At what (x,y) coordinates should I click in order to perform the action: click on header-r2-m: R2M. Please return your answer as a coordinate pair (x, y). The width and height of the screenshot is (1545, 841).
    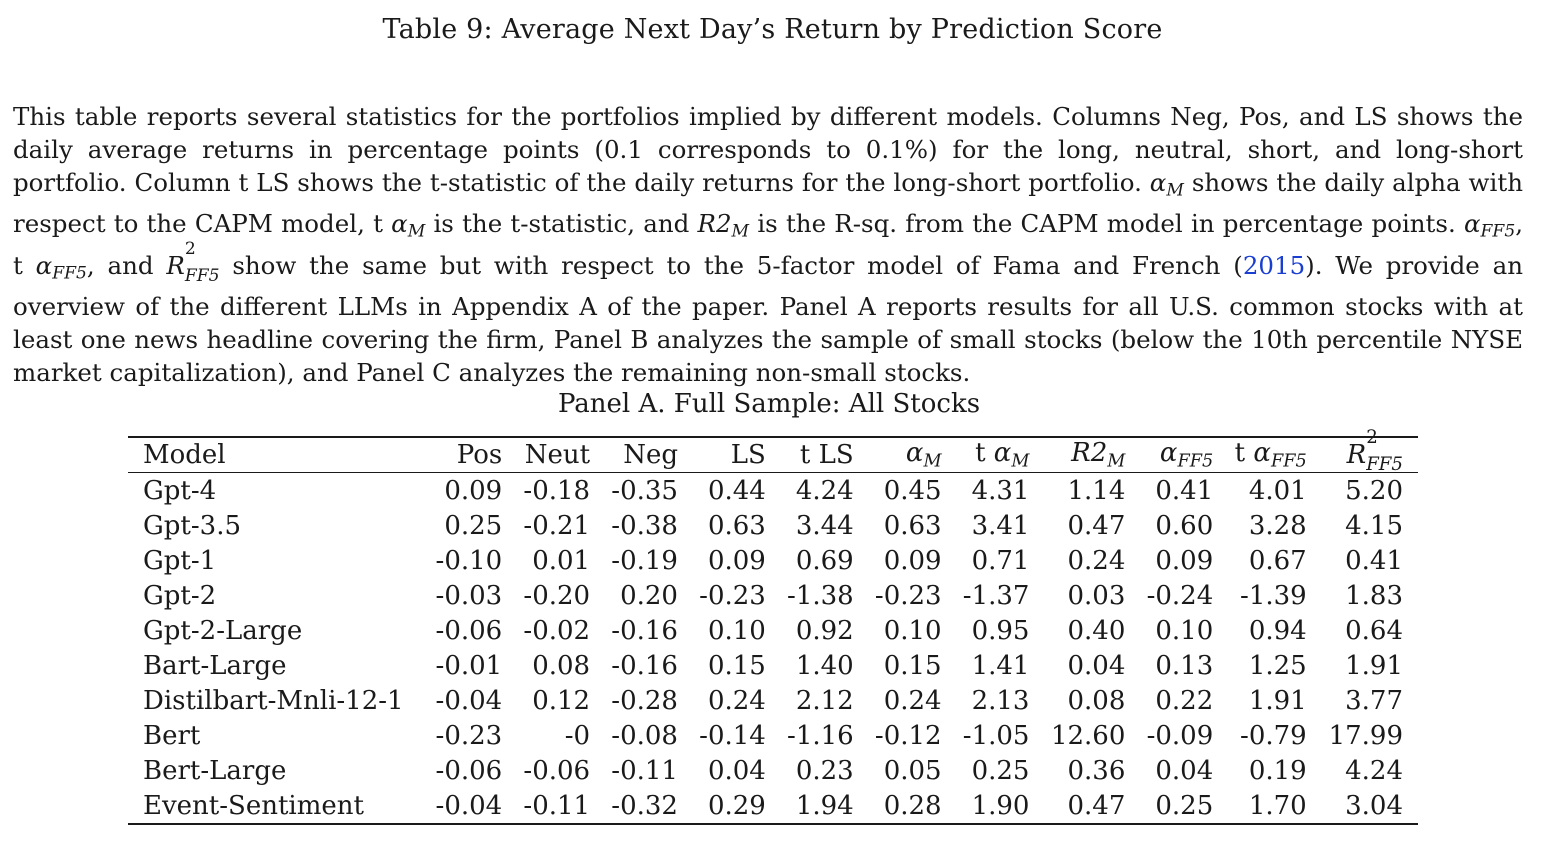
    Looking at the image, I should click on (1098, 455).